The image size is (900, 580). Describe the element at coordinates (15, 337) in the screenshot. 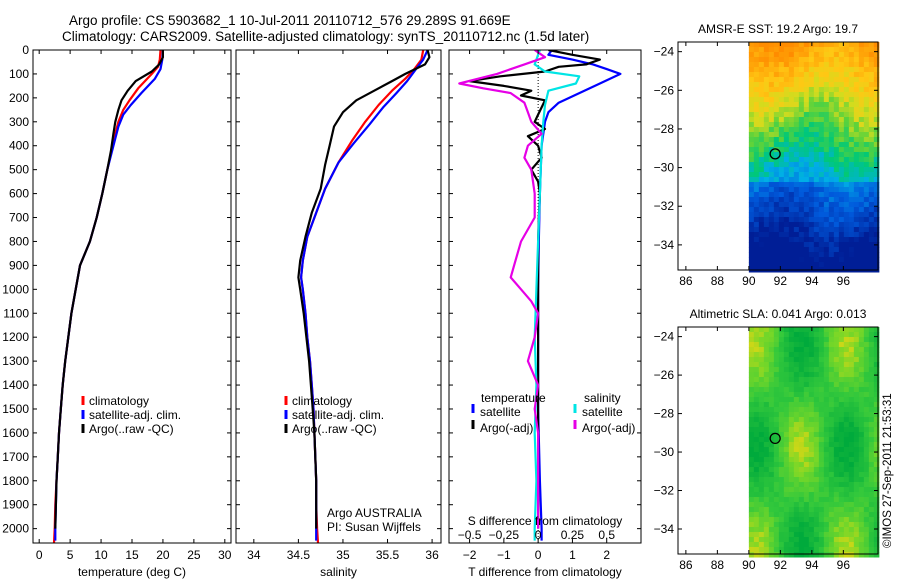

I see `depth-tick-label: 1200` at that location.